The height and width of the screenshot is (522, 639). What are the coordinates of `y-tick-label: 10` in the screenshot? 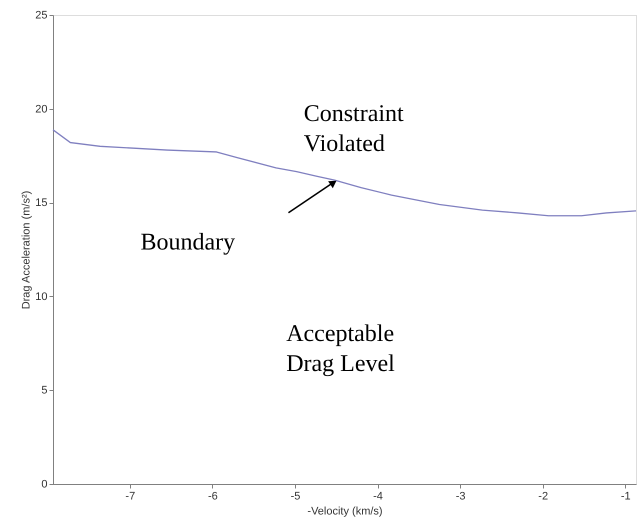 It's located at (41, 296).